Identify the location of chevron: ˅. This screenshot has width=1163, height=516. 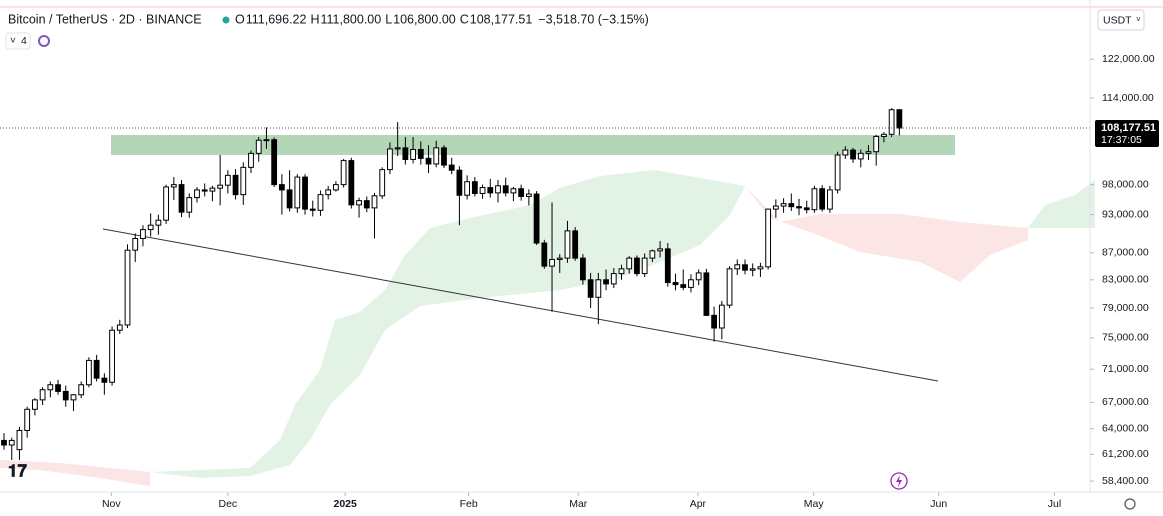
(13, 41).